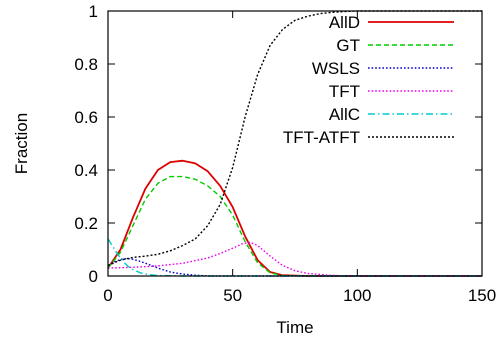 The image size is (504, 345). I want to click on series-line-allc, so click(294, 257).